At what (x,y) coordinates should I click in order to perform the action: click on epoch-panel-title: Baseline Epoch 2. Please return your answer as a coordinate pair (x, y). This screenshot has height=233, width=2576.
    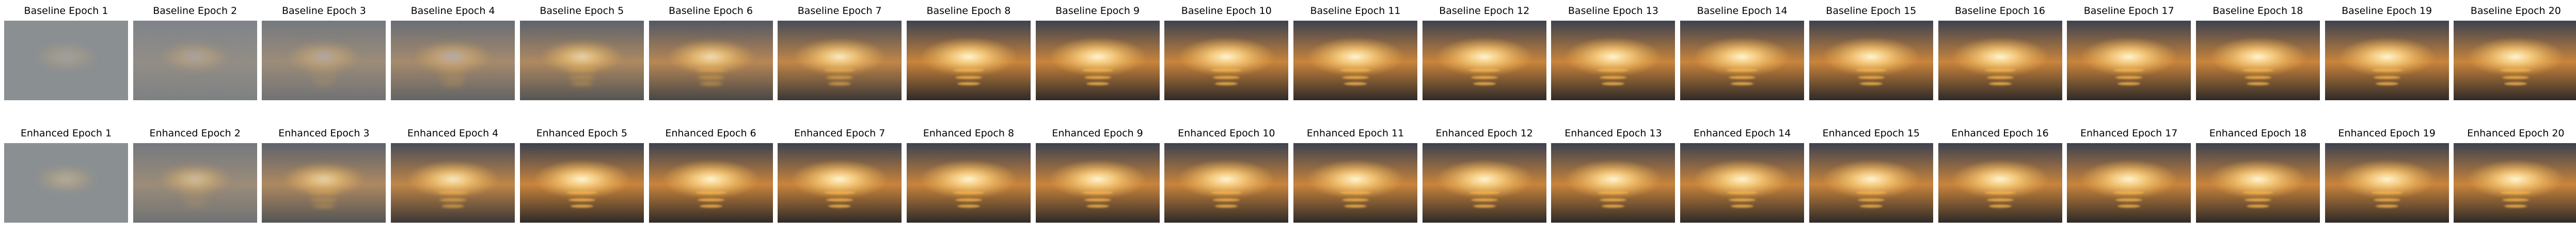
    Looking at the image, I should click on (195, 11).